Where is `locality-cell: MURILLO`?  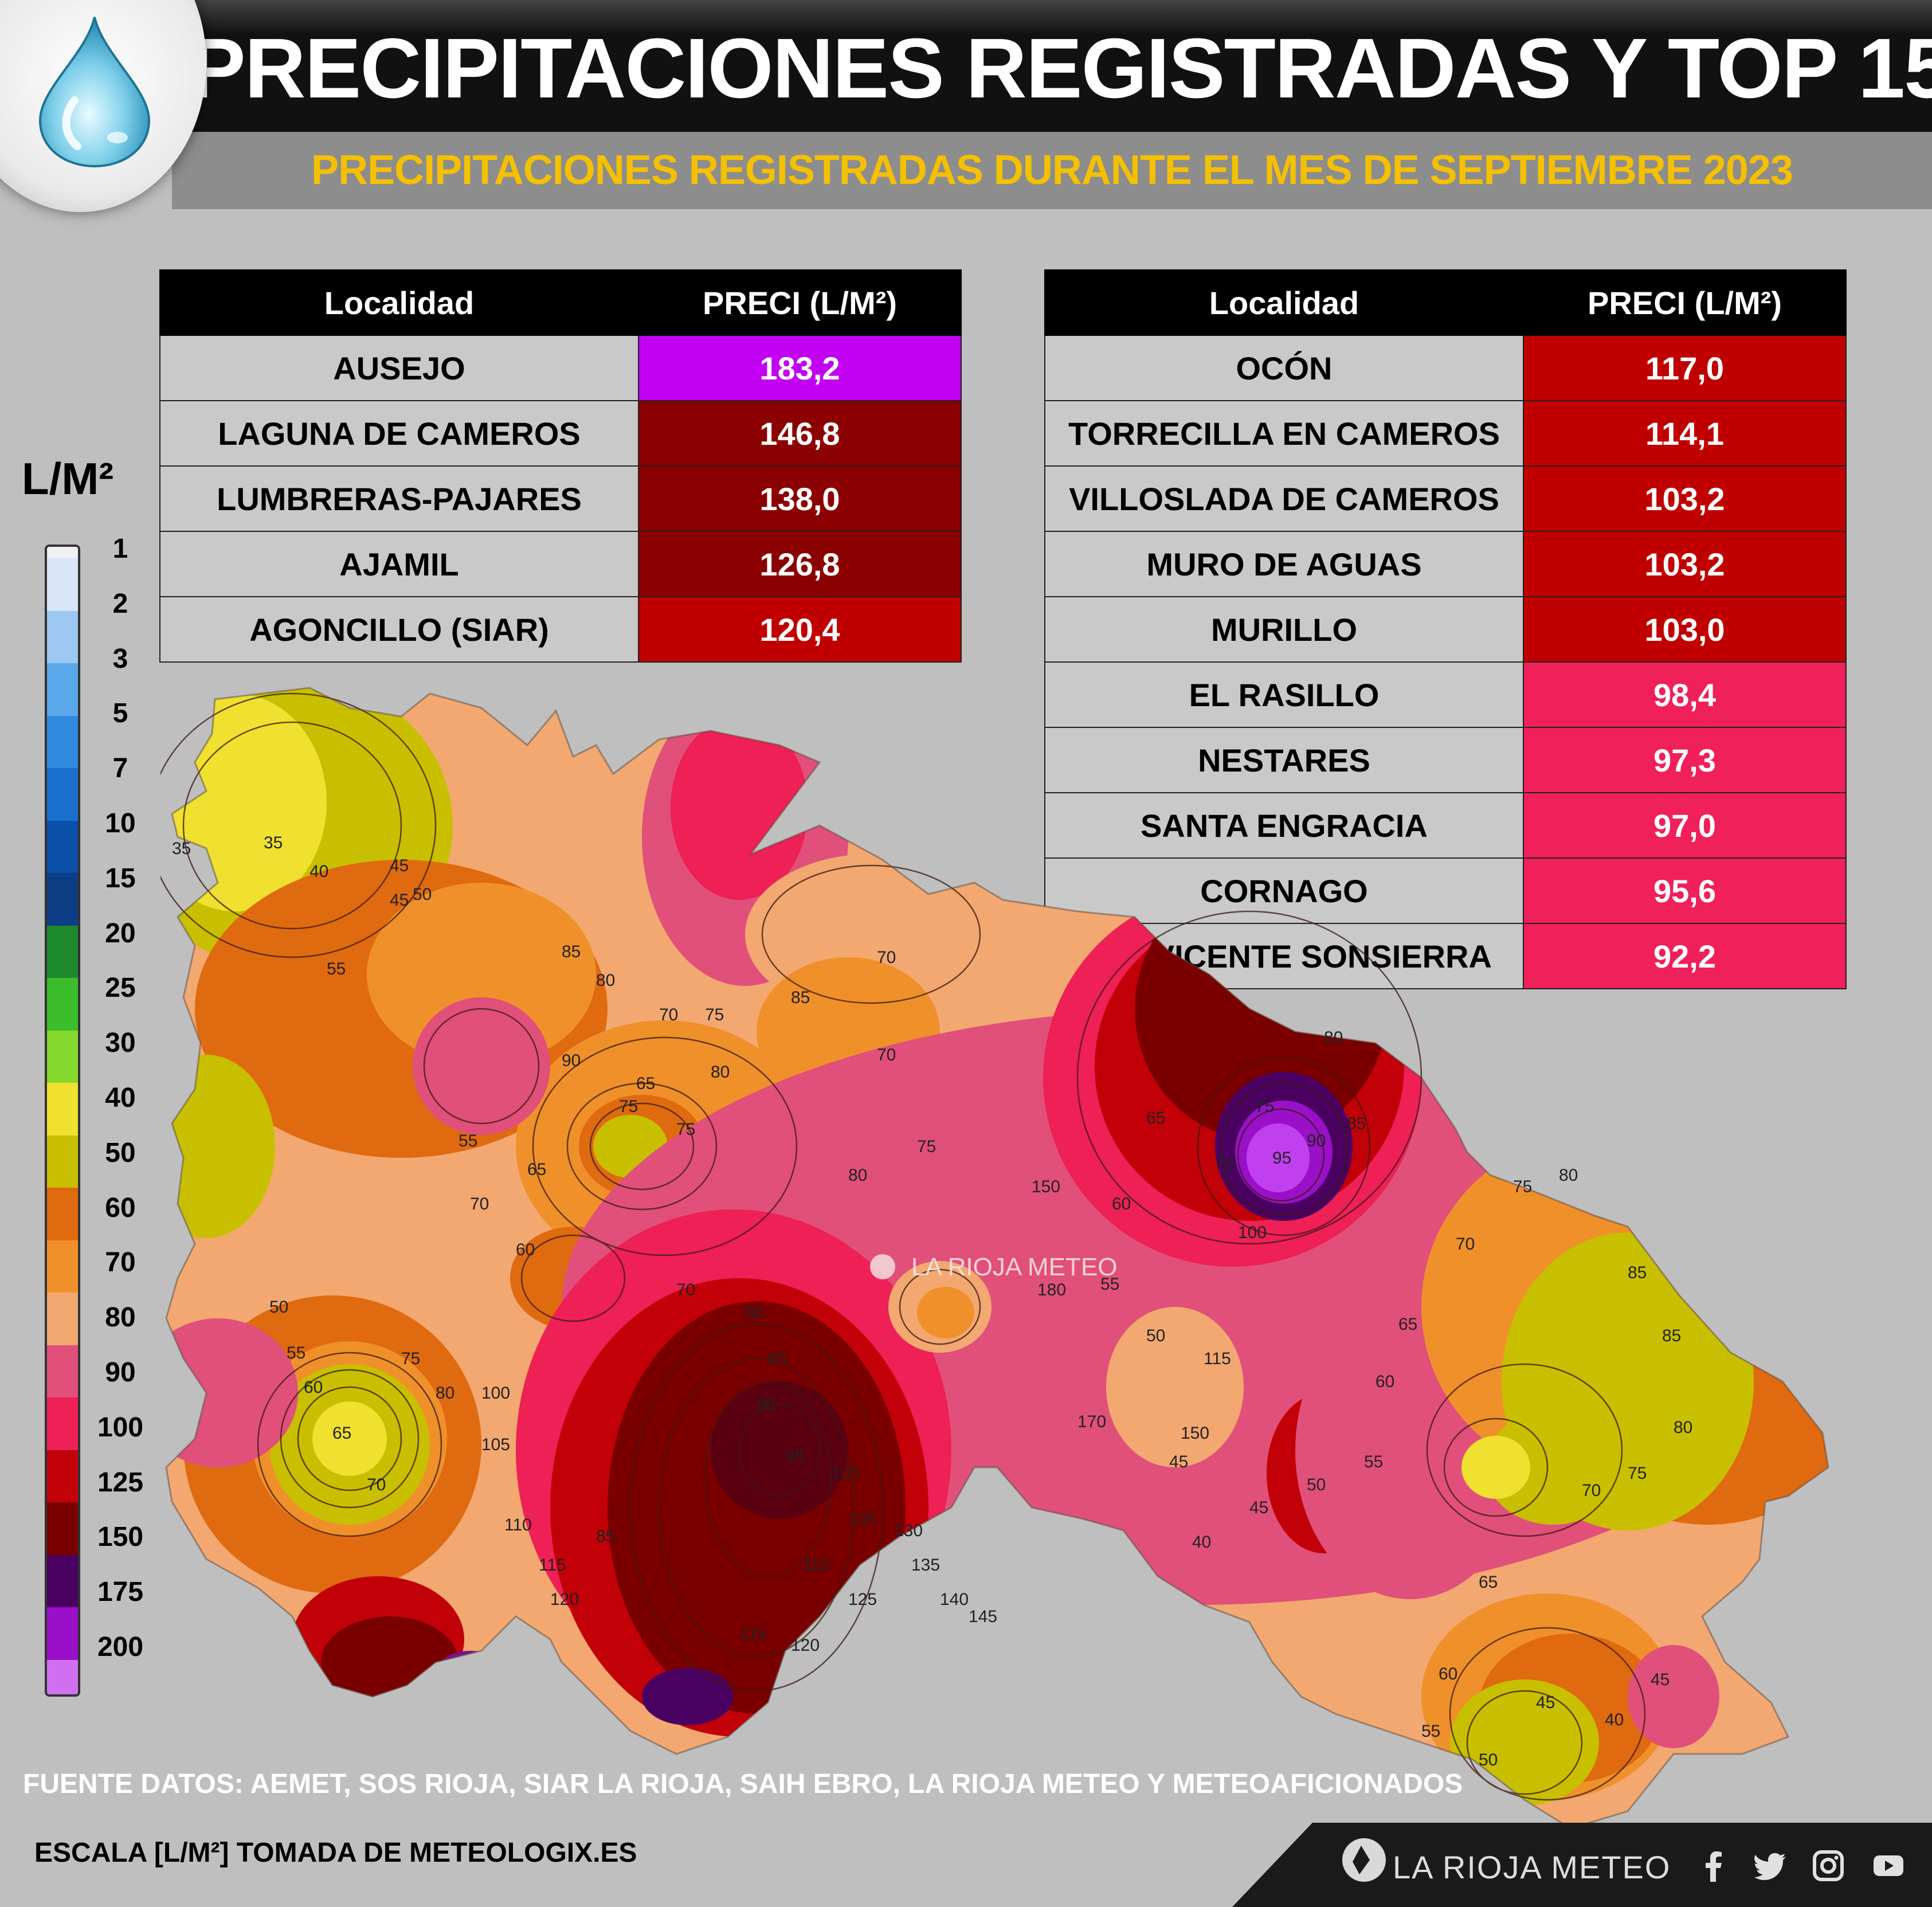 locality-cell: MURILLO is located at coordinates (1284, 629).